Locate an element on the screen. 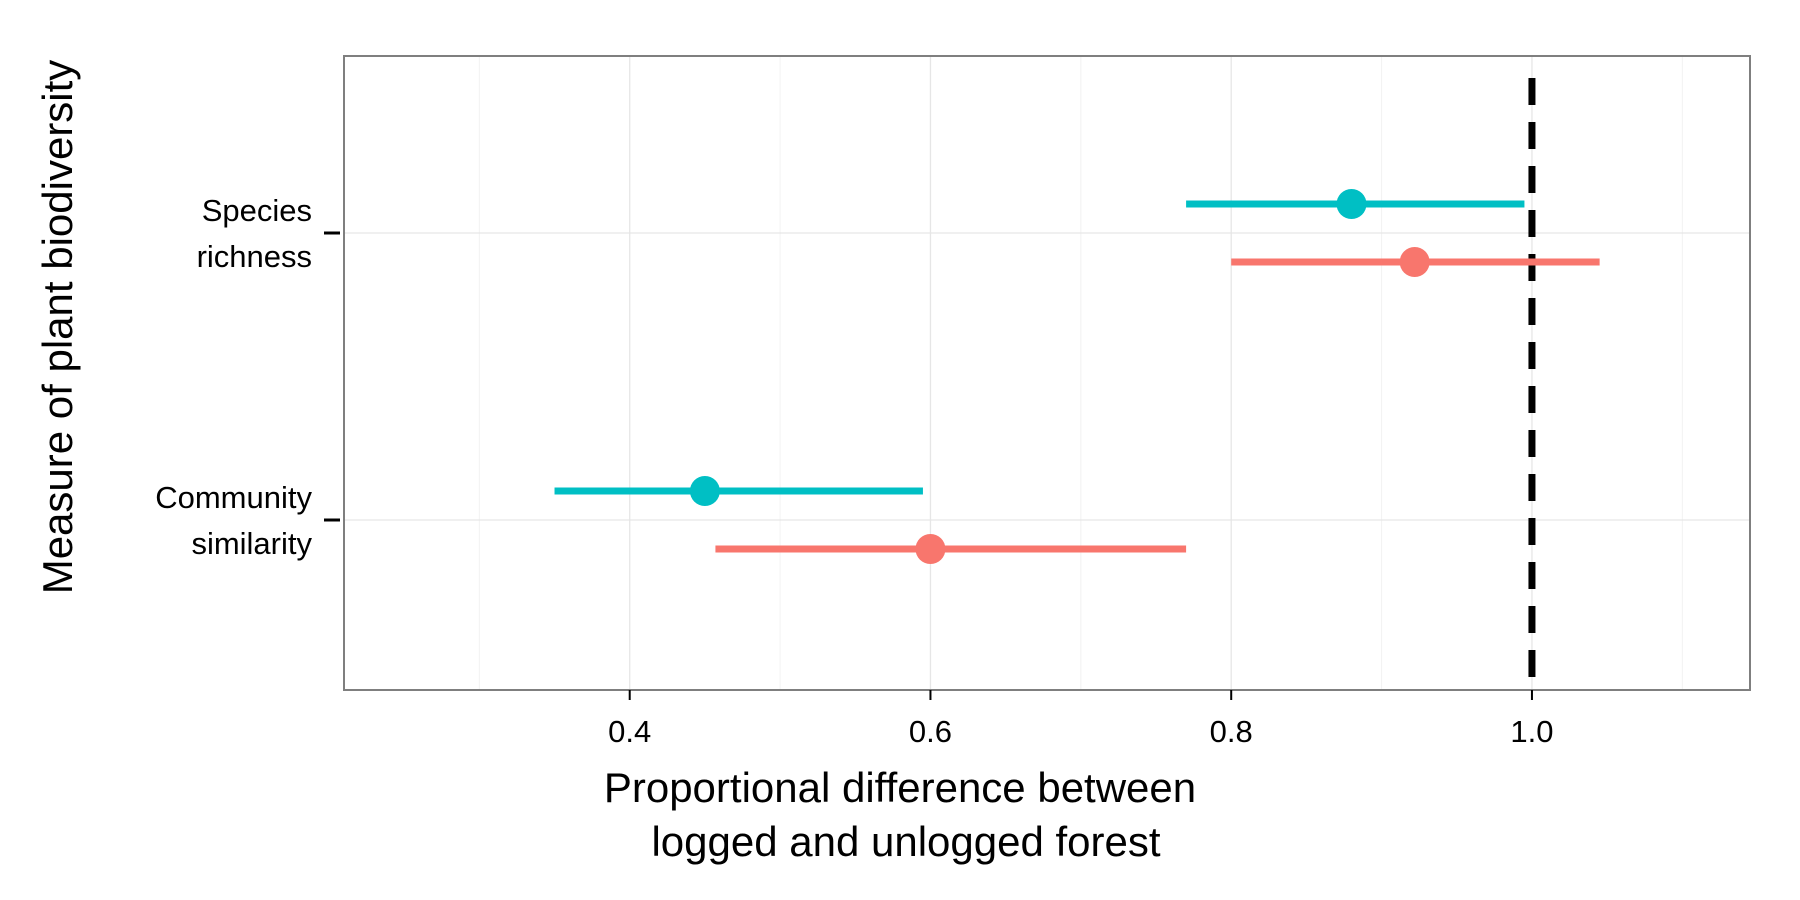 Image resolution: width=1800 pixels, height=900 pixels. x-tick-label: 0.4 is located at coordinates (629, 731).